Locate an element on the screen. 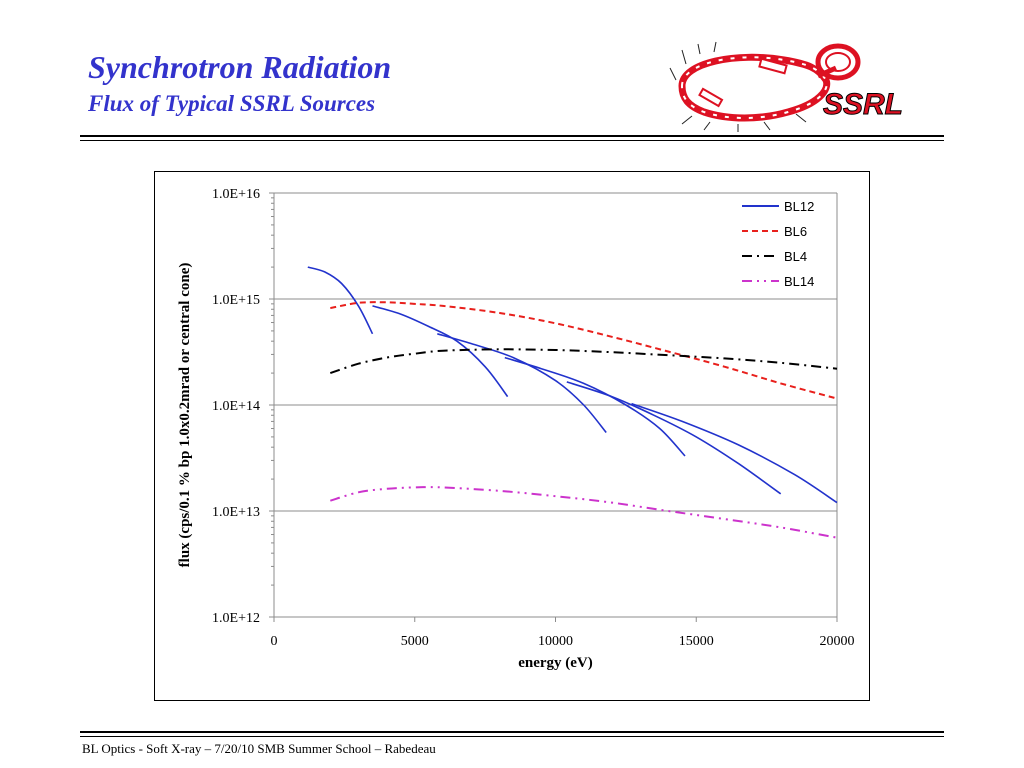 This screenshot has height=768, width=1024. y-tick-label: 1.0E+13 is located at coordinates (236, 512).